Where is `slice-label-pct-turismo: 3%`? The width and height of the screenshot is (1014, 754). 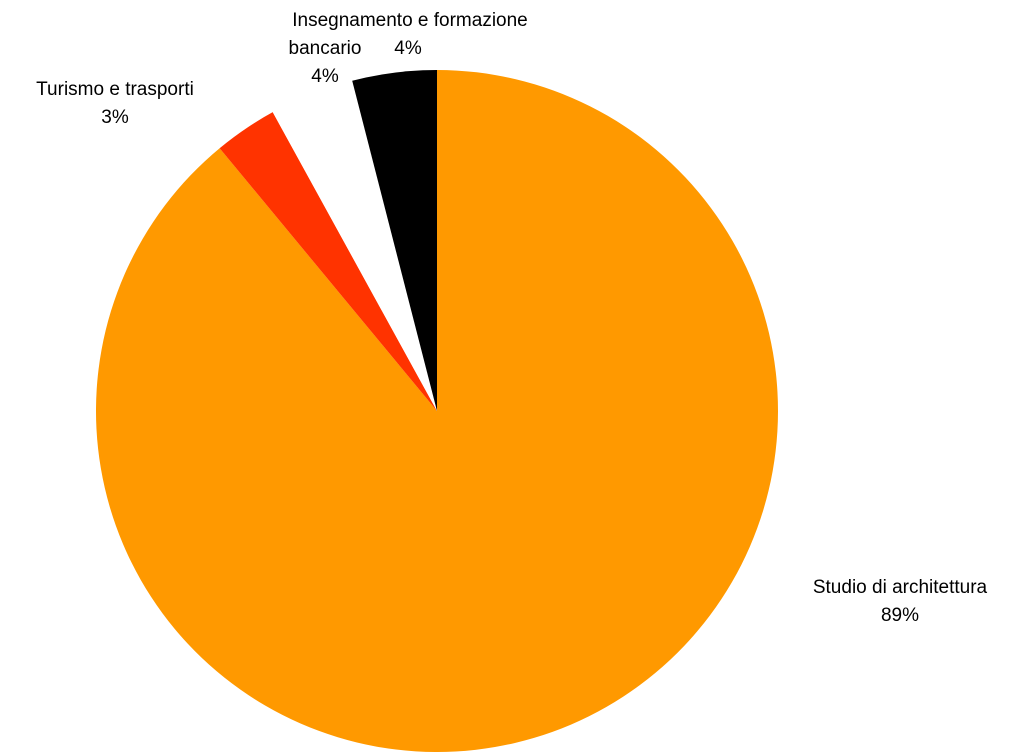
slice-label-pct-turismo: 3% is located at coordinates (115, 117).